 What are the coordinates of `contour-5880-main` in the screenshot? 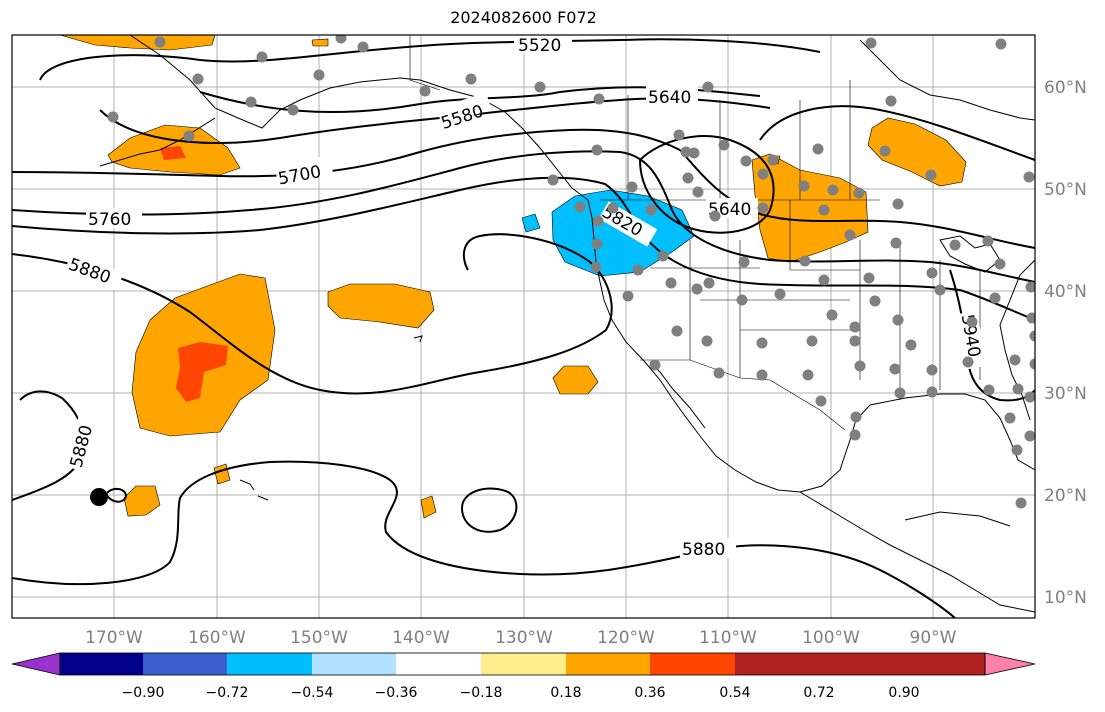 It's located at (312, 314).